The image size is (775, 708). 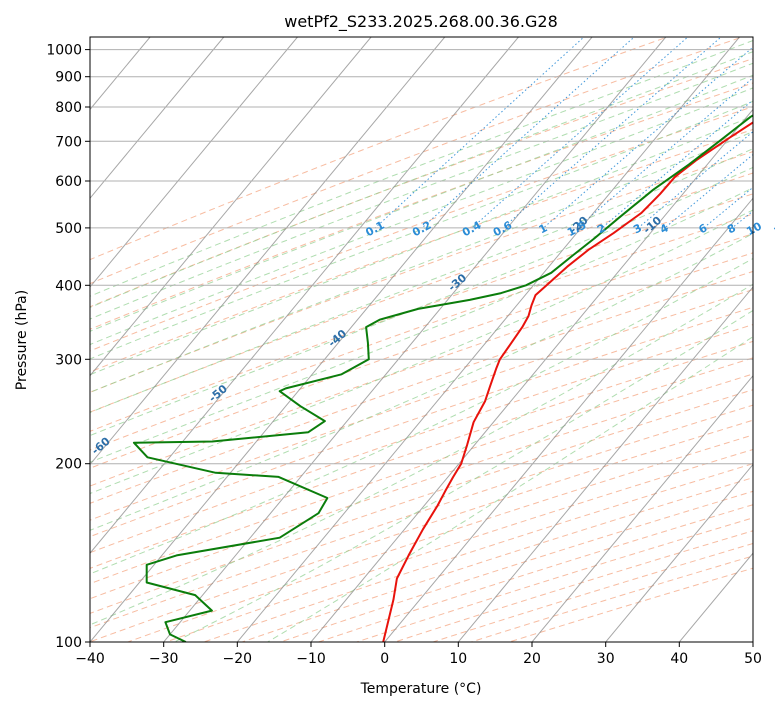 I want to click on x-tick-label: −30, so click(x=164, y=659).